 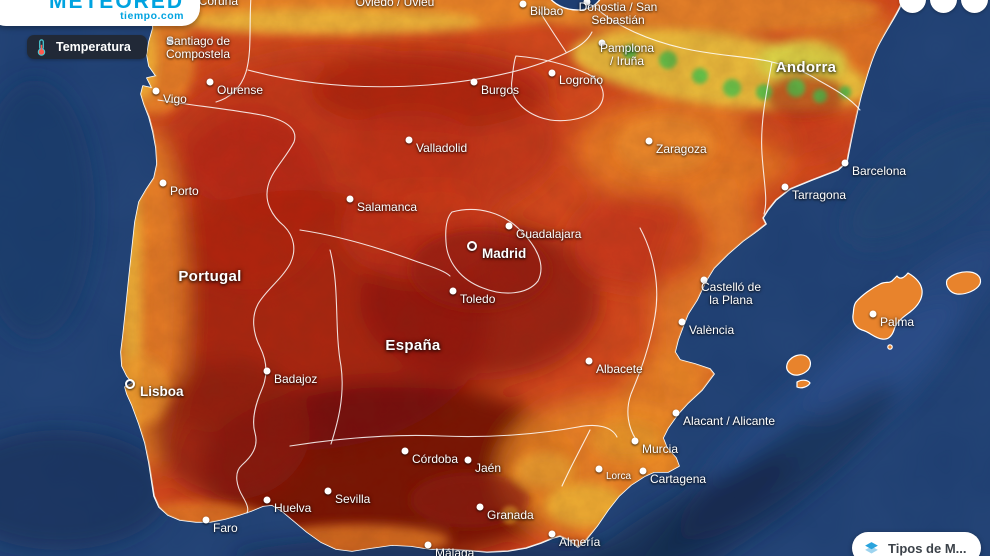 I want to click on city-label-lisboa: Lisboa, so click(x=162, y=391).